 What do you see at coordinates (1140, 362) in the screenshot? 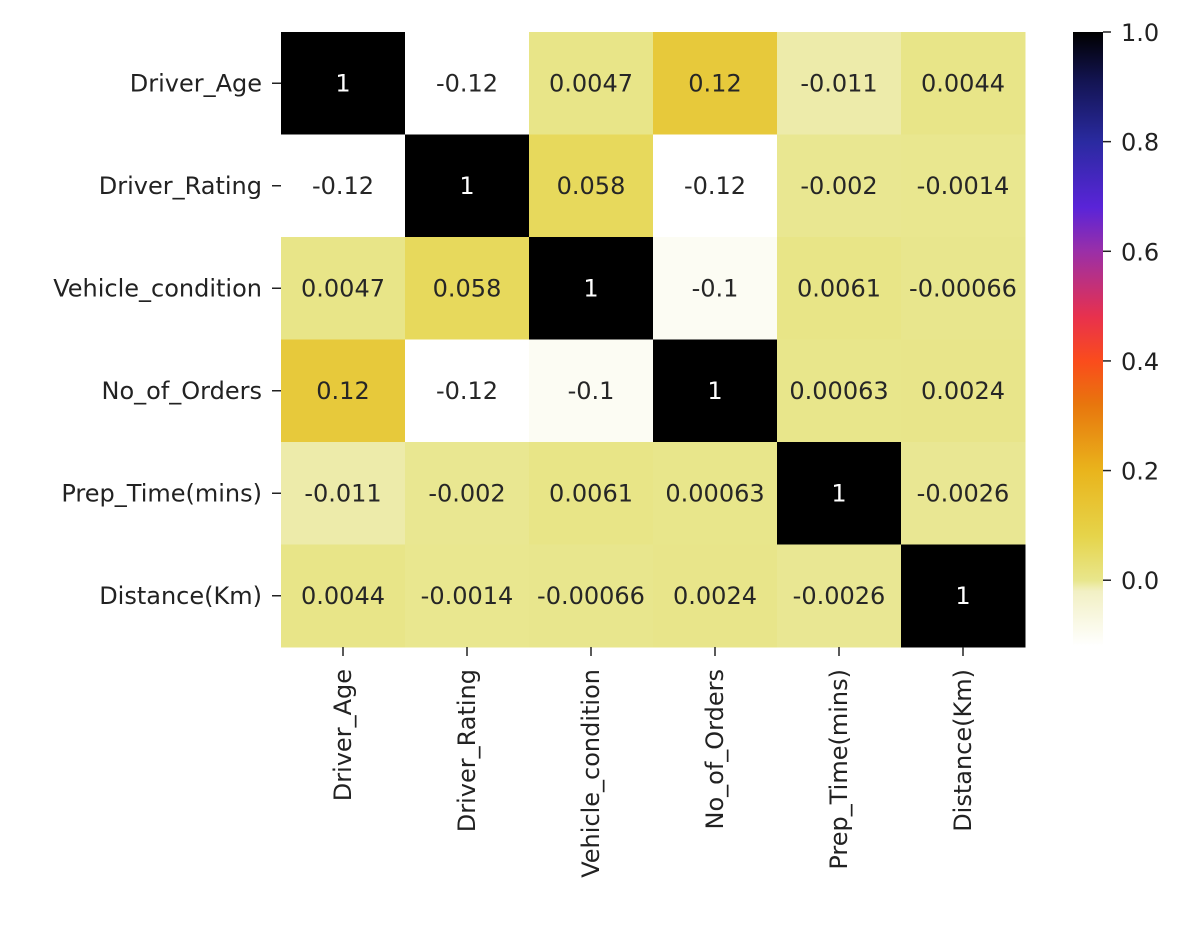
I see `colorbar-tick-label: 0.4` at bounding box center [1140, 362].